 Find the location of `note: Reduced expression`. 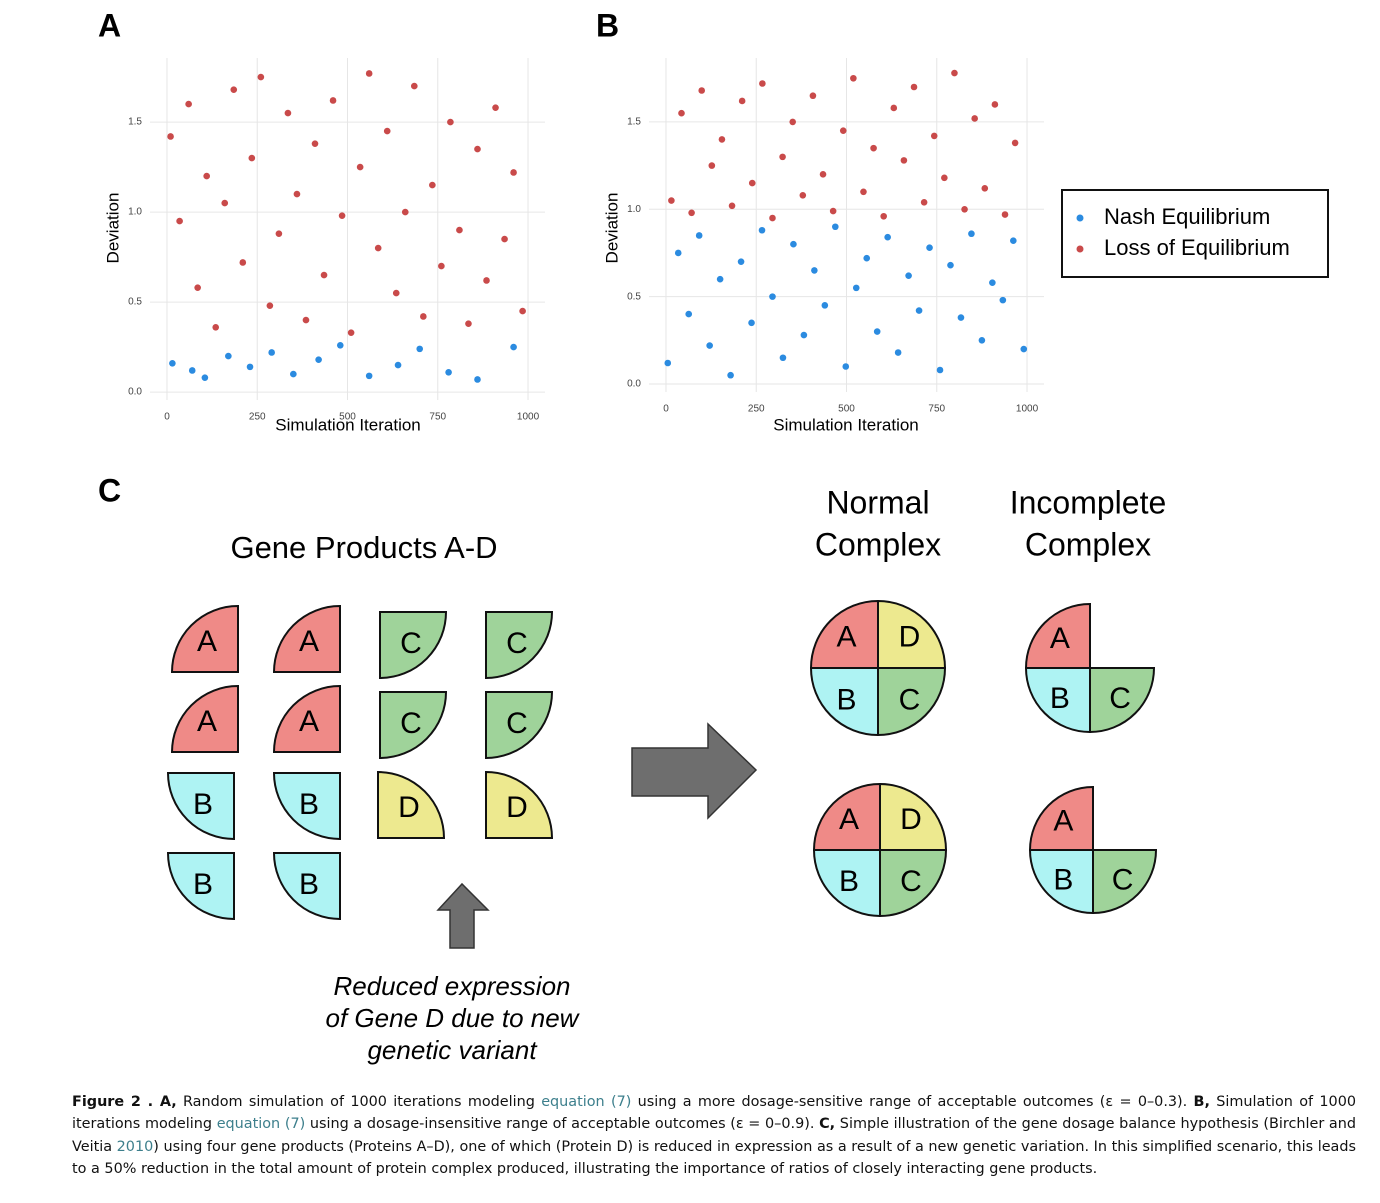

note: Reduced expression is located at coordinates (451, 986).